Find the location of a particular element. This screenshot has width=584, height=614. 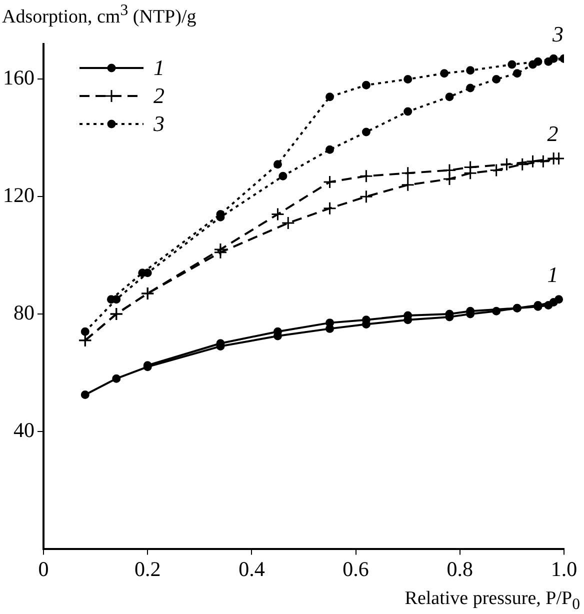

legend-label: 1 is located at coordinates (159, 67).